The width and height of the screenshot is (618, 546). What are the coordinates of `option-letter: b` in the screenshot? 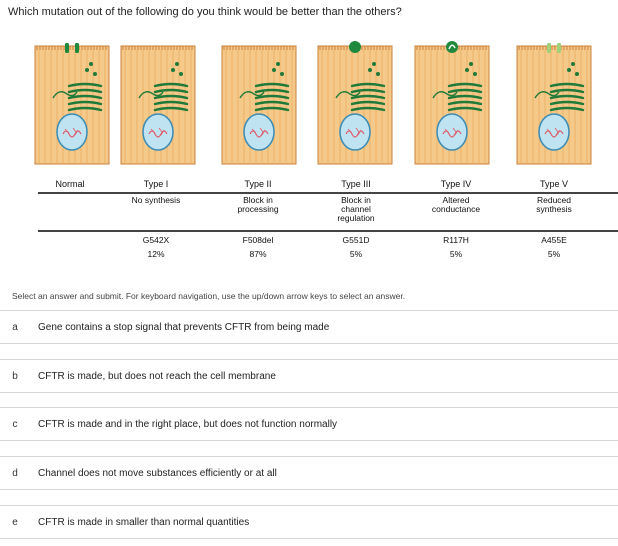 It's located at (15, 376).